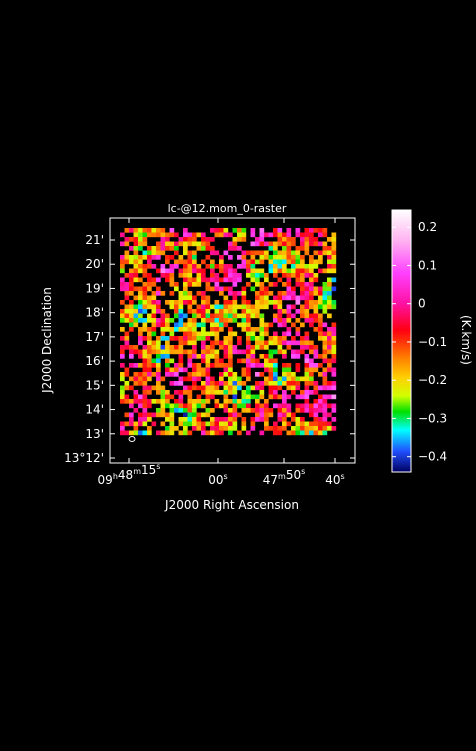 The width and height of the screenshot is (476, 751). What do you see at coordinates (419, 342) in the screenshot?
I see `colorbar-ticks: 0.20.10−0.1−0.2−0.3−0.4` at bounding box center [419, 342].